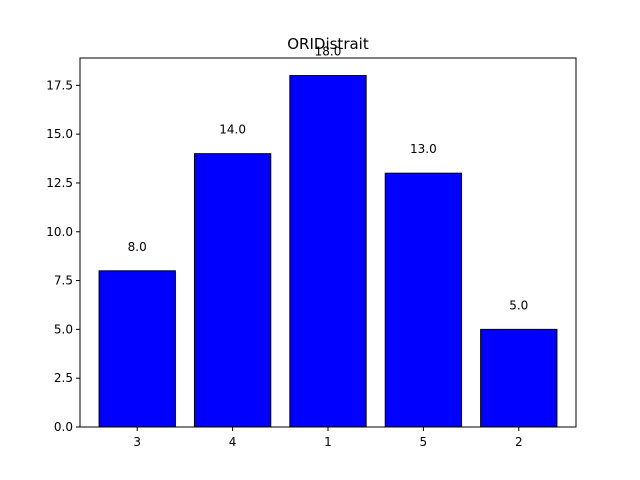 This screenshot has width=640, height=480. What do you see at coordinates (63, 378) in the screenshot?
I see `y-tick-label: 2.5` at bounding box center [63, 378].